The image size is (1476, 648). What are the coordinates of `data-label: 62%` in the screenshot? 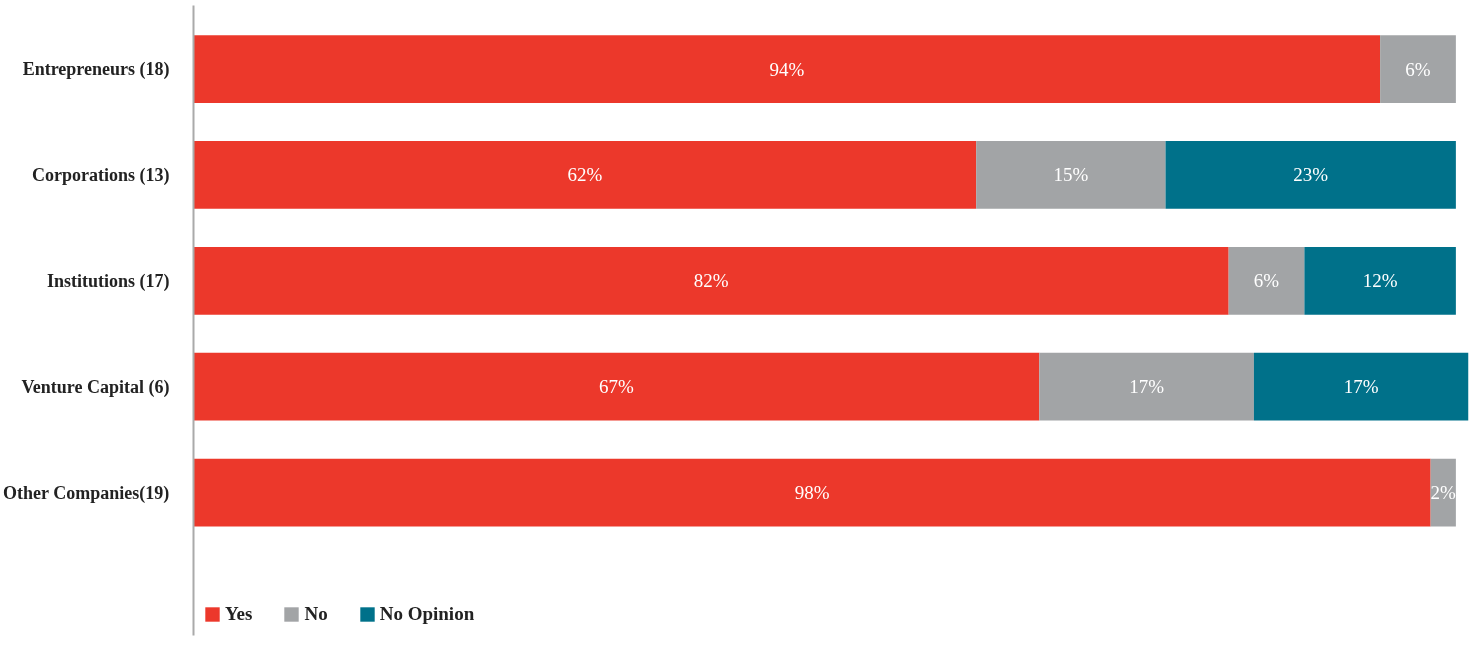 It's located at (585, 175).